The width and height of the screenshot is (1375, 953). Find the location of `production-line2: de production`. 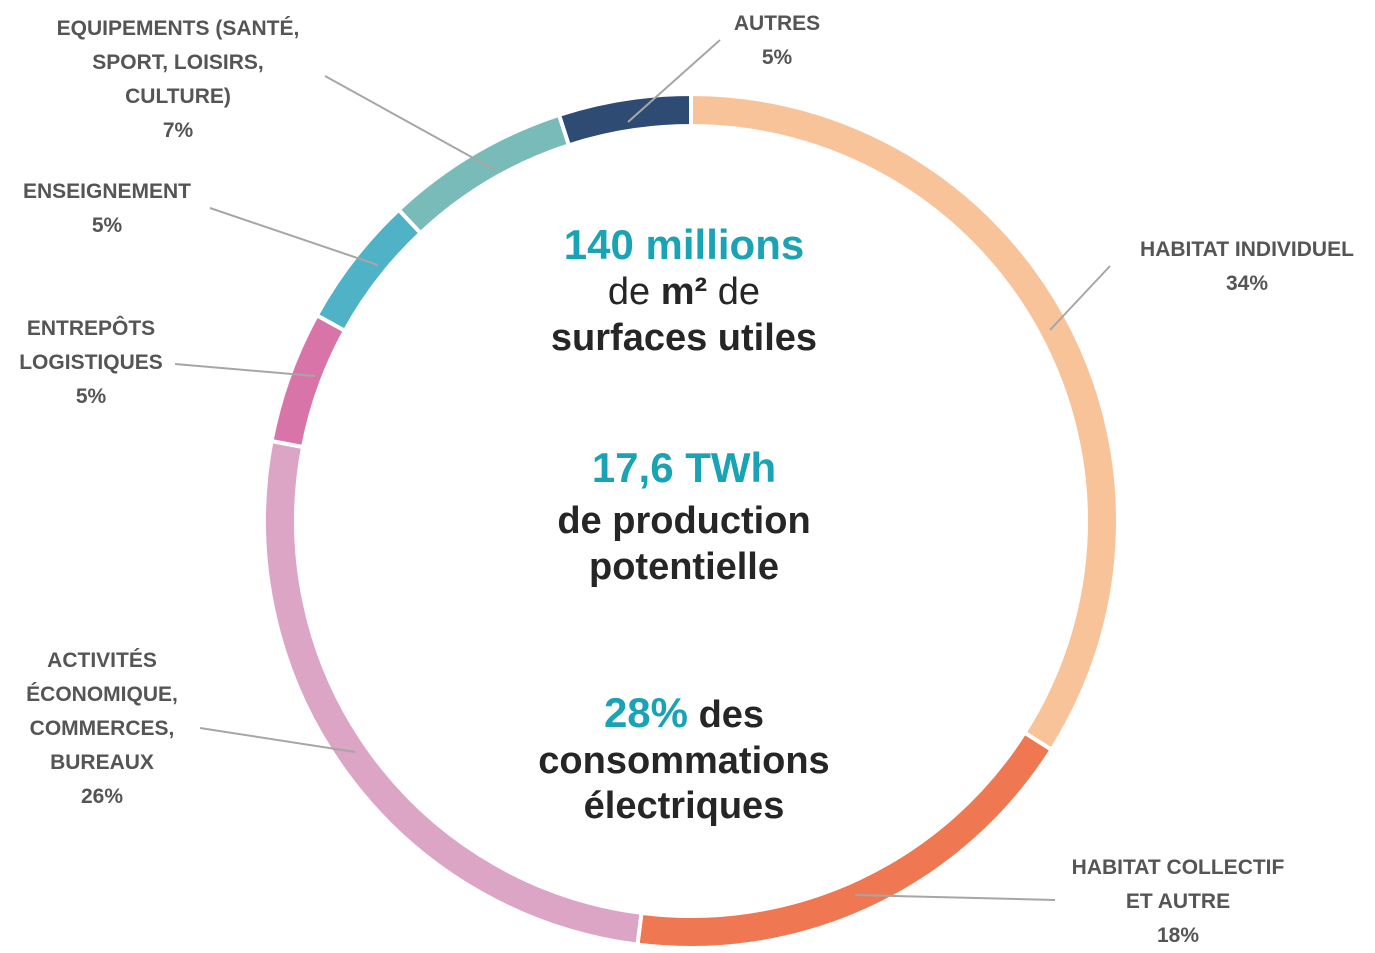

production-line2: de production is located at coordinates (684, 521).